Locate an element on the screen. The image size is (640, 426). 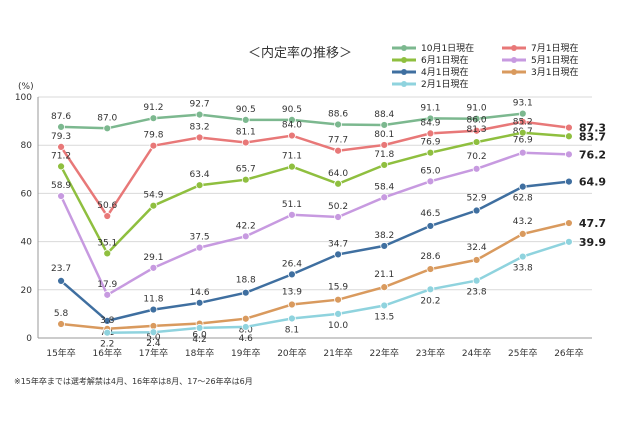
data-label: 17.9 is located at coordinates (107, 285).